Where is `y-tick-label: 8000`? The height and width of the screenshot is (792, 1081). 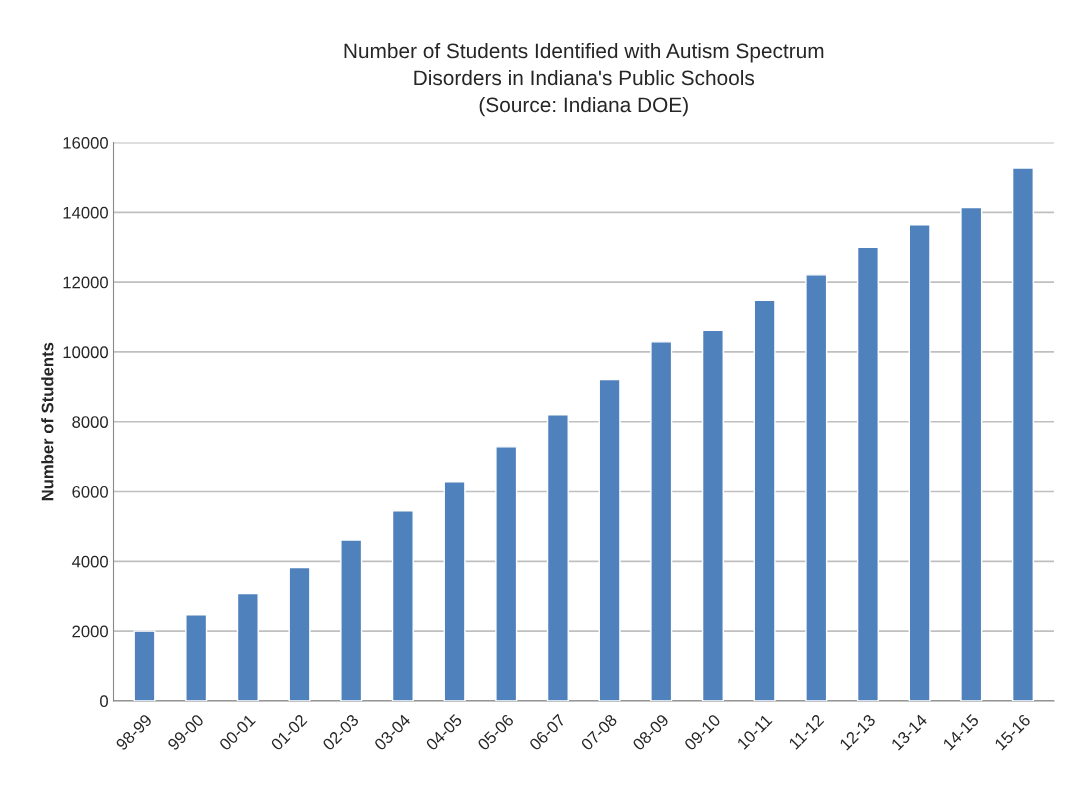 y-tick-label: 8000 is located at coordinates (90, 422).